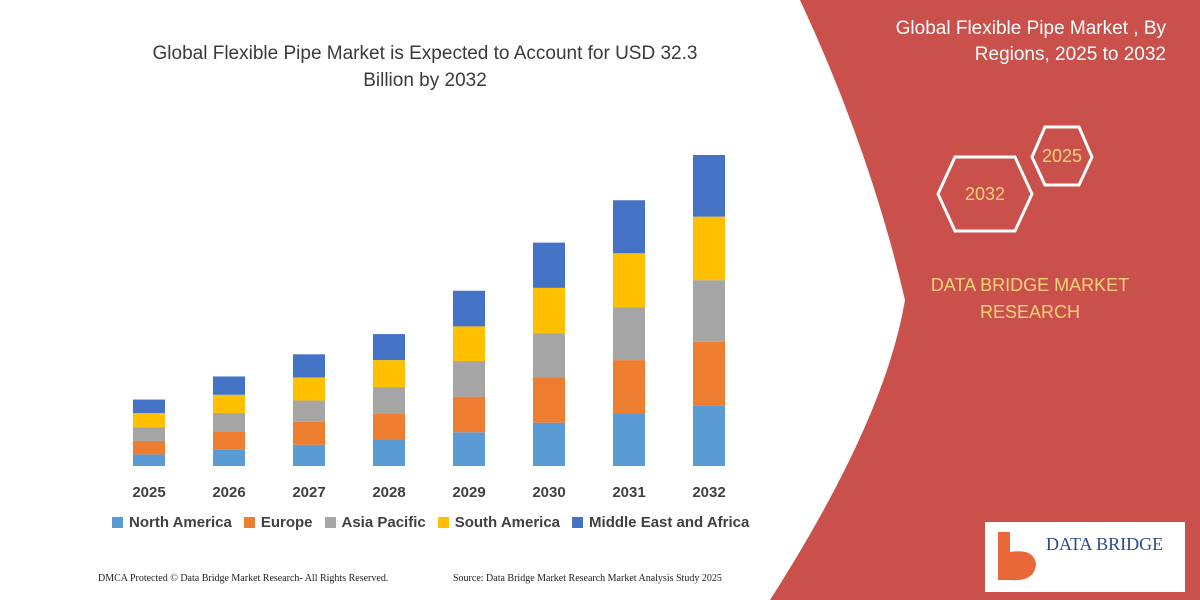 This screenshot has width=1200, height=600. Describe the element at coordinates (507, 522) in the screenshot. I see `legend-label: South America` at that location.